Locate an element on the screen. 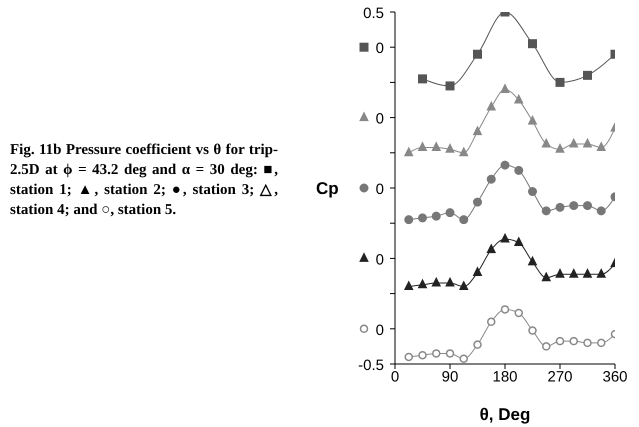  x-tick-label: 360 is located at coordinates (615, 377).